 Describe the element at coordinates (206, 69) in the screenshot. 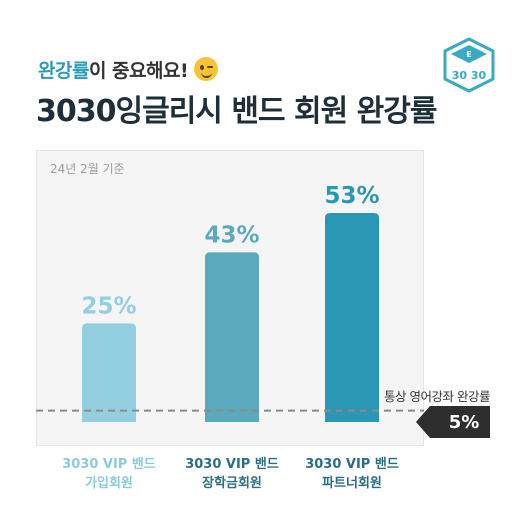

I see `winking-face-icon` at that location.